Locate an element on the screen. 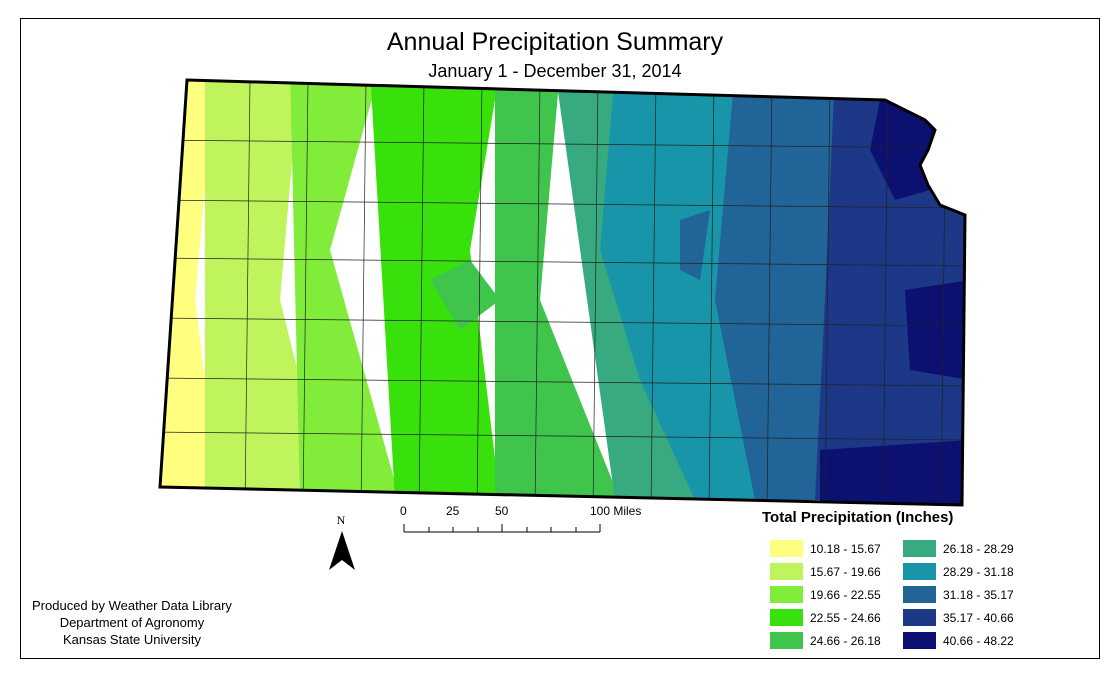 This screenshot has width=1120, height=680. scale-tick-100: 100 Miles is located at coordinates (616, 511).